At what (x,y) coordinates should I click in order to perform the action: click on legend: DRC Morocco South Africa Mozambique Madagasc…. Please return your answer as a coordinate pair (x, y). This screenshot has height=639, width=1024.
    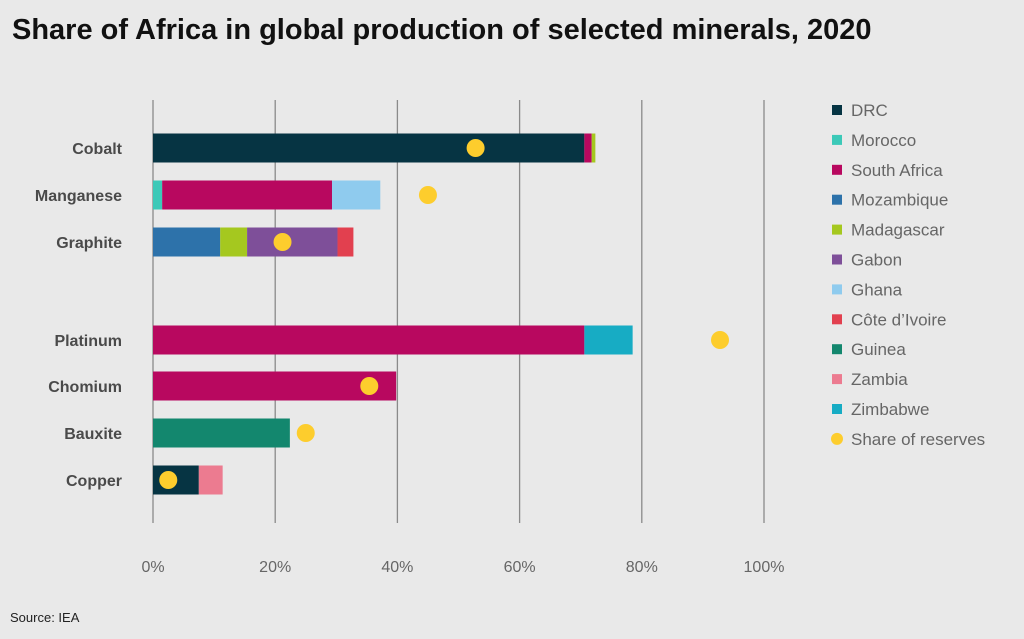
    Looking at the image, I should click on (908, 275).